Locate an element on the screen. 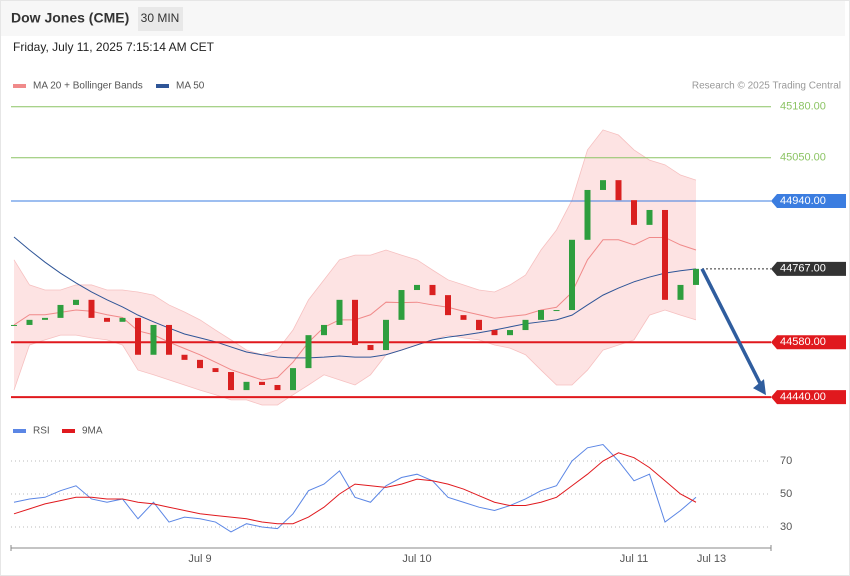  x-tick-label: Jul 9 is located at coordinates (199, 559).